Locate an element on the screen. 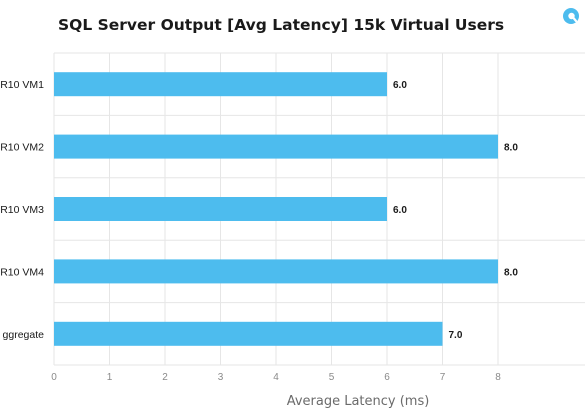 The width and height of the screenshot is (585, 414). x-tick-label: 7 is located at coordinates (443, 377).